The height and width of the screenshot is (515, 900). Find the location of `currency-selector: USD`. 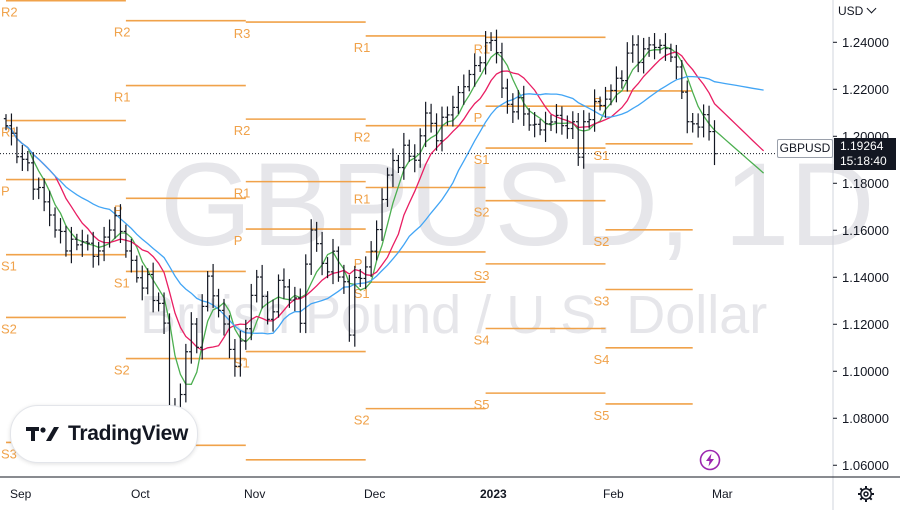

currency-selector: USD is located at coordinates (857, 10).